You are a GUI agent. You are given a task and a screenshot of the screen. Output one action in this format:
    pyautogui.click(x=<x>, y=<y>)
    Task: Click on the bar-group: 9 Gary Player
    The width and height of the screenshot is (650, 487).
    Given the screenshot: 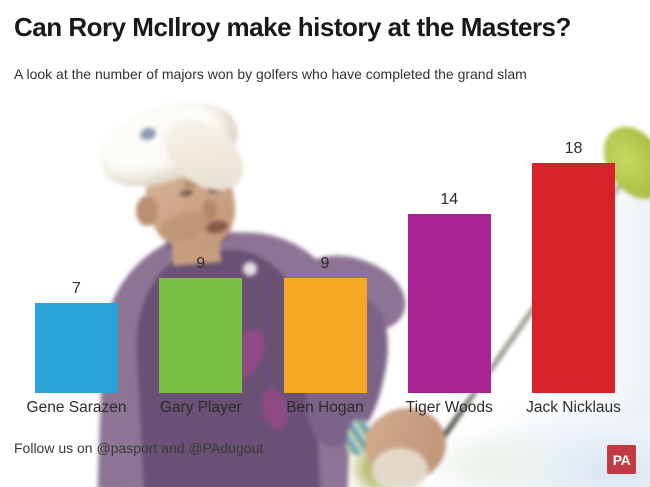 What is the action you would take?
    pyautogui.click(x=201, y=277)
    